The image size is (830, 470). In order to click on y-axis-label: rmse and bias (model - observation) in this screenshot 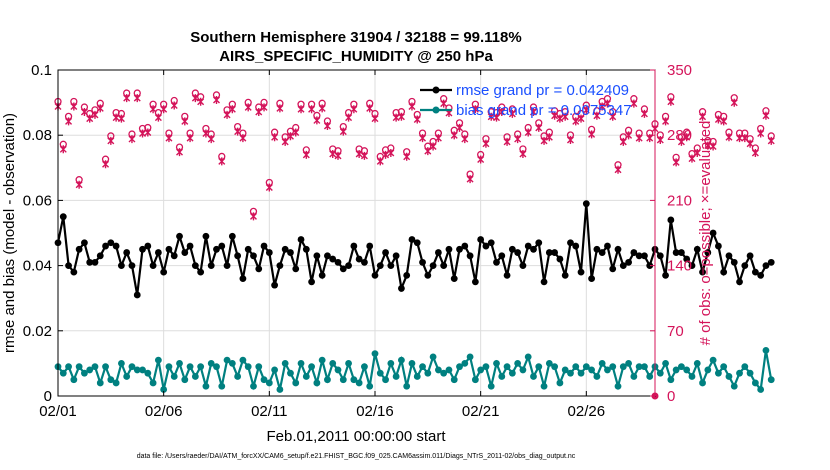, I will do `click(9, 233)`.